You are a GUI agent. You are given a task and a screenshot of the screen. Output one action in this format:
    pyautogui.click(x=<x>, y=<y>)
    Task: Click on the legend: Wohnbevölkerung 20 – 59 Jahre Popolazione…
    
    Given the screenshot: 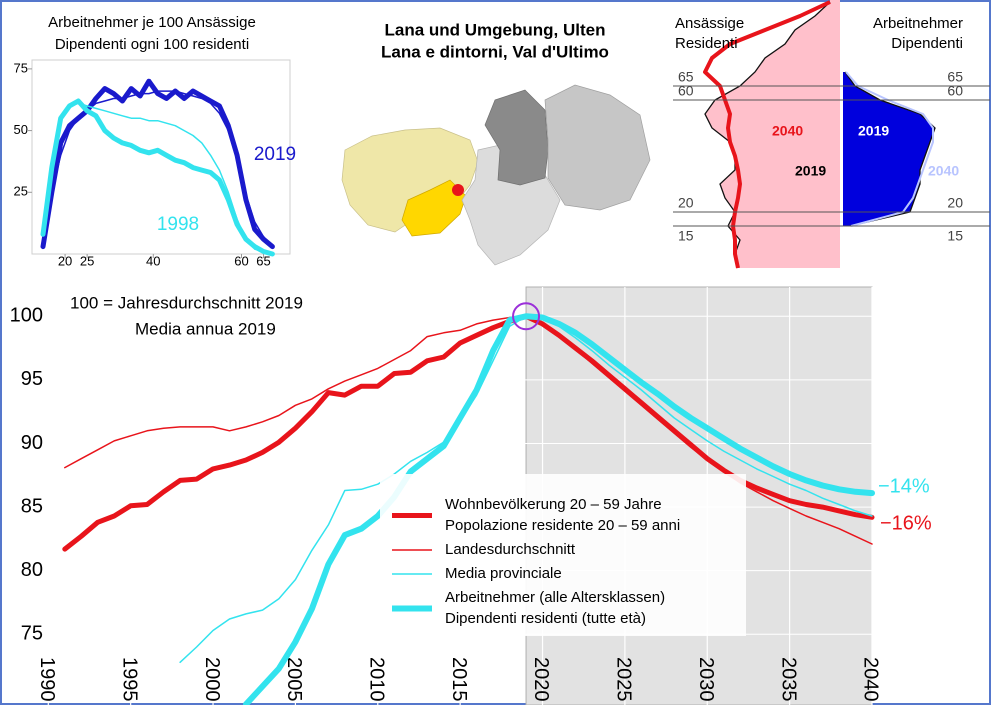 What is the action you would take?
    pyautogui.click(x=563, y=555)
    